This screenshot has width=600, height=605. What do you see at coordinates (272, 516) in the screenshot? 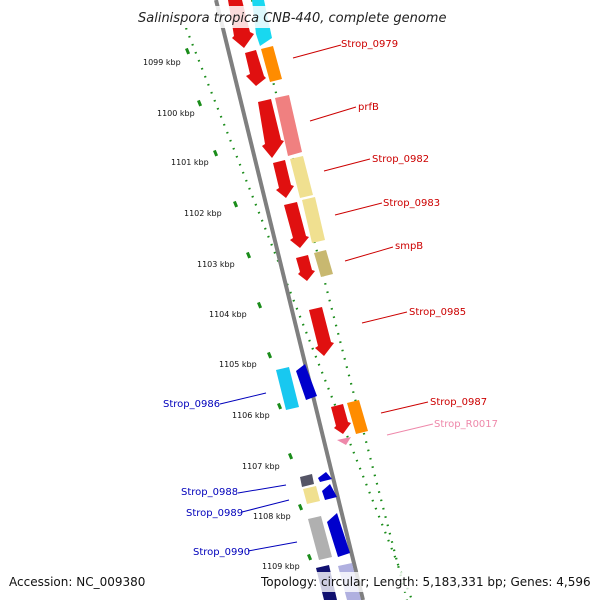
I see `kbp-label: 1108 kbp` at bounding box center [272, 516].